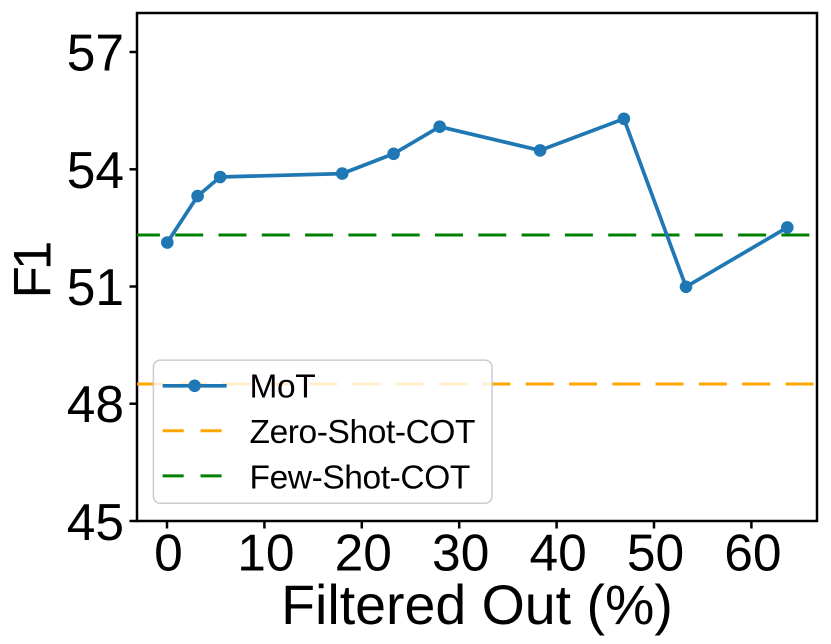 This screenshot has width=831, height=644. I want to click on svg-text: 50, so click(655, 553).